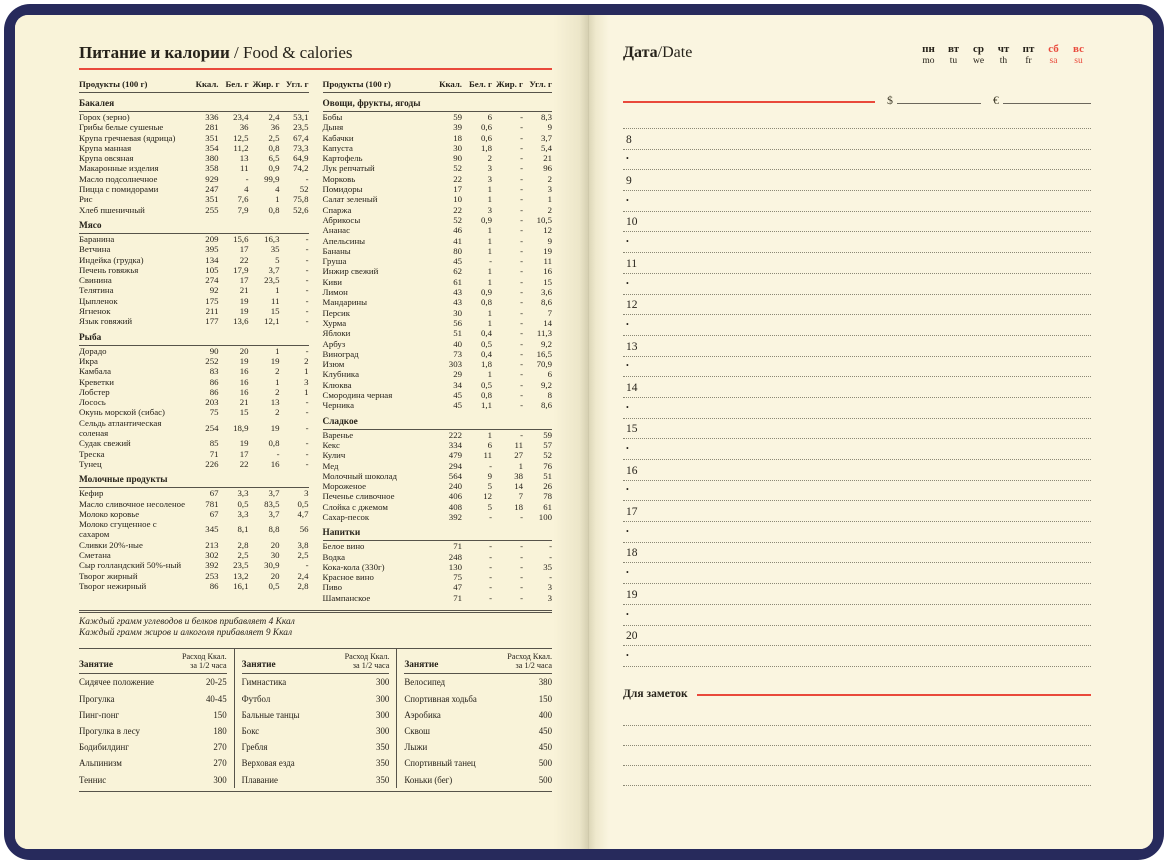 Image resolution: width=1168 pixels, height=864 pixels. Describe the element at coordinates (478, 715) in the screenshot. I see `activity-row: Аэробика 400` at that location.